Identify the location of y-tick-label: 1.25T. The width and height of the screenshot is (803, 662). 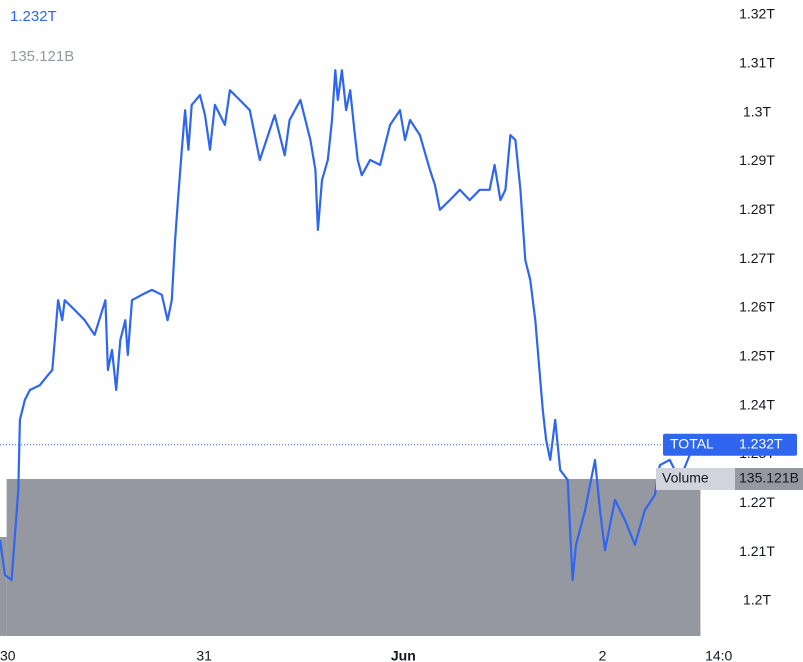
(757, 356).